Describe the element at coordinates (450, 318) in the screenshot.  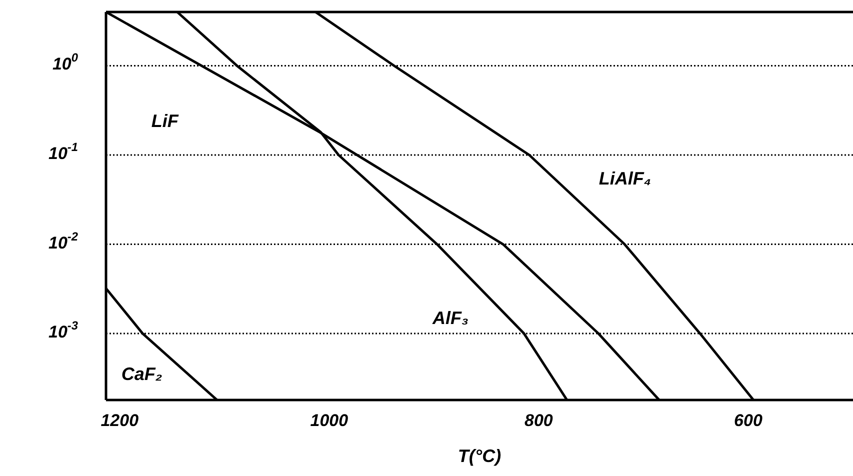
I see `series-label: AlF₃` at that location.